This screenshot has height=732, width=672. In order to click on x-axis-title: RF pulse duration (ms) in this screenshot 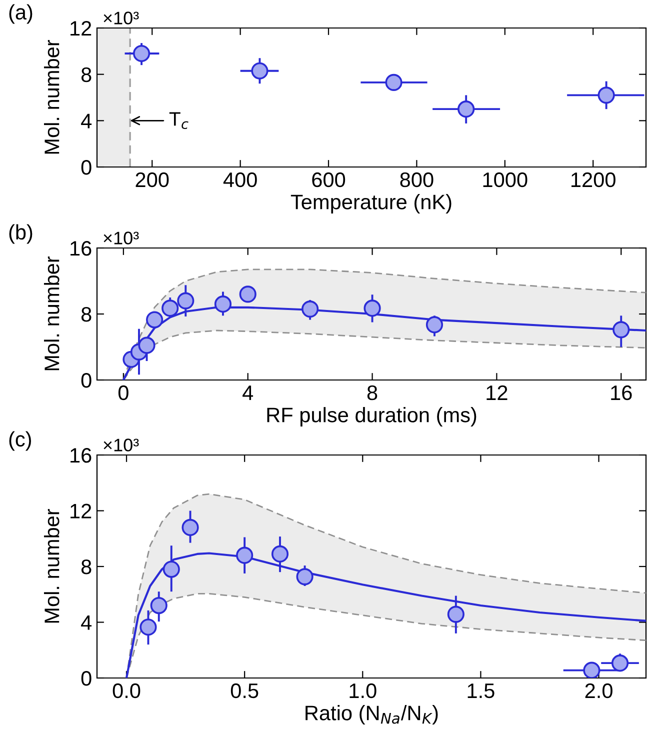, I will do `click(371, 416)`.